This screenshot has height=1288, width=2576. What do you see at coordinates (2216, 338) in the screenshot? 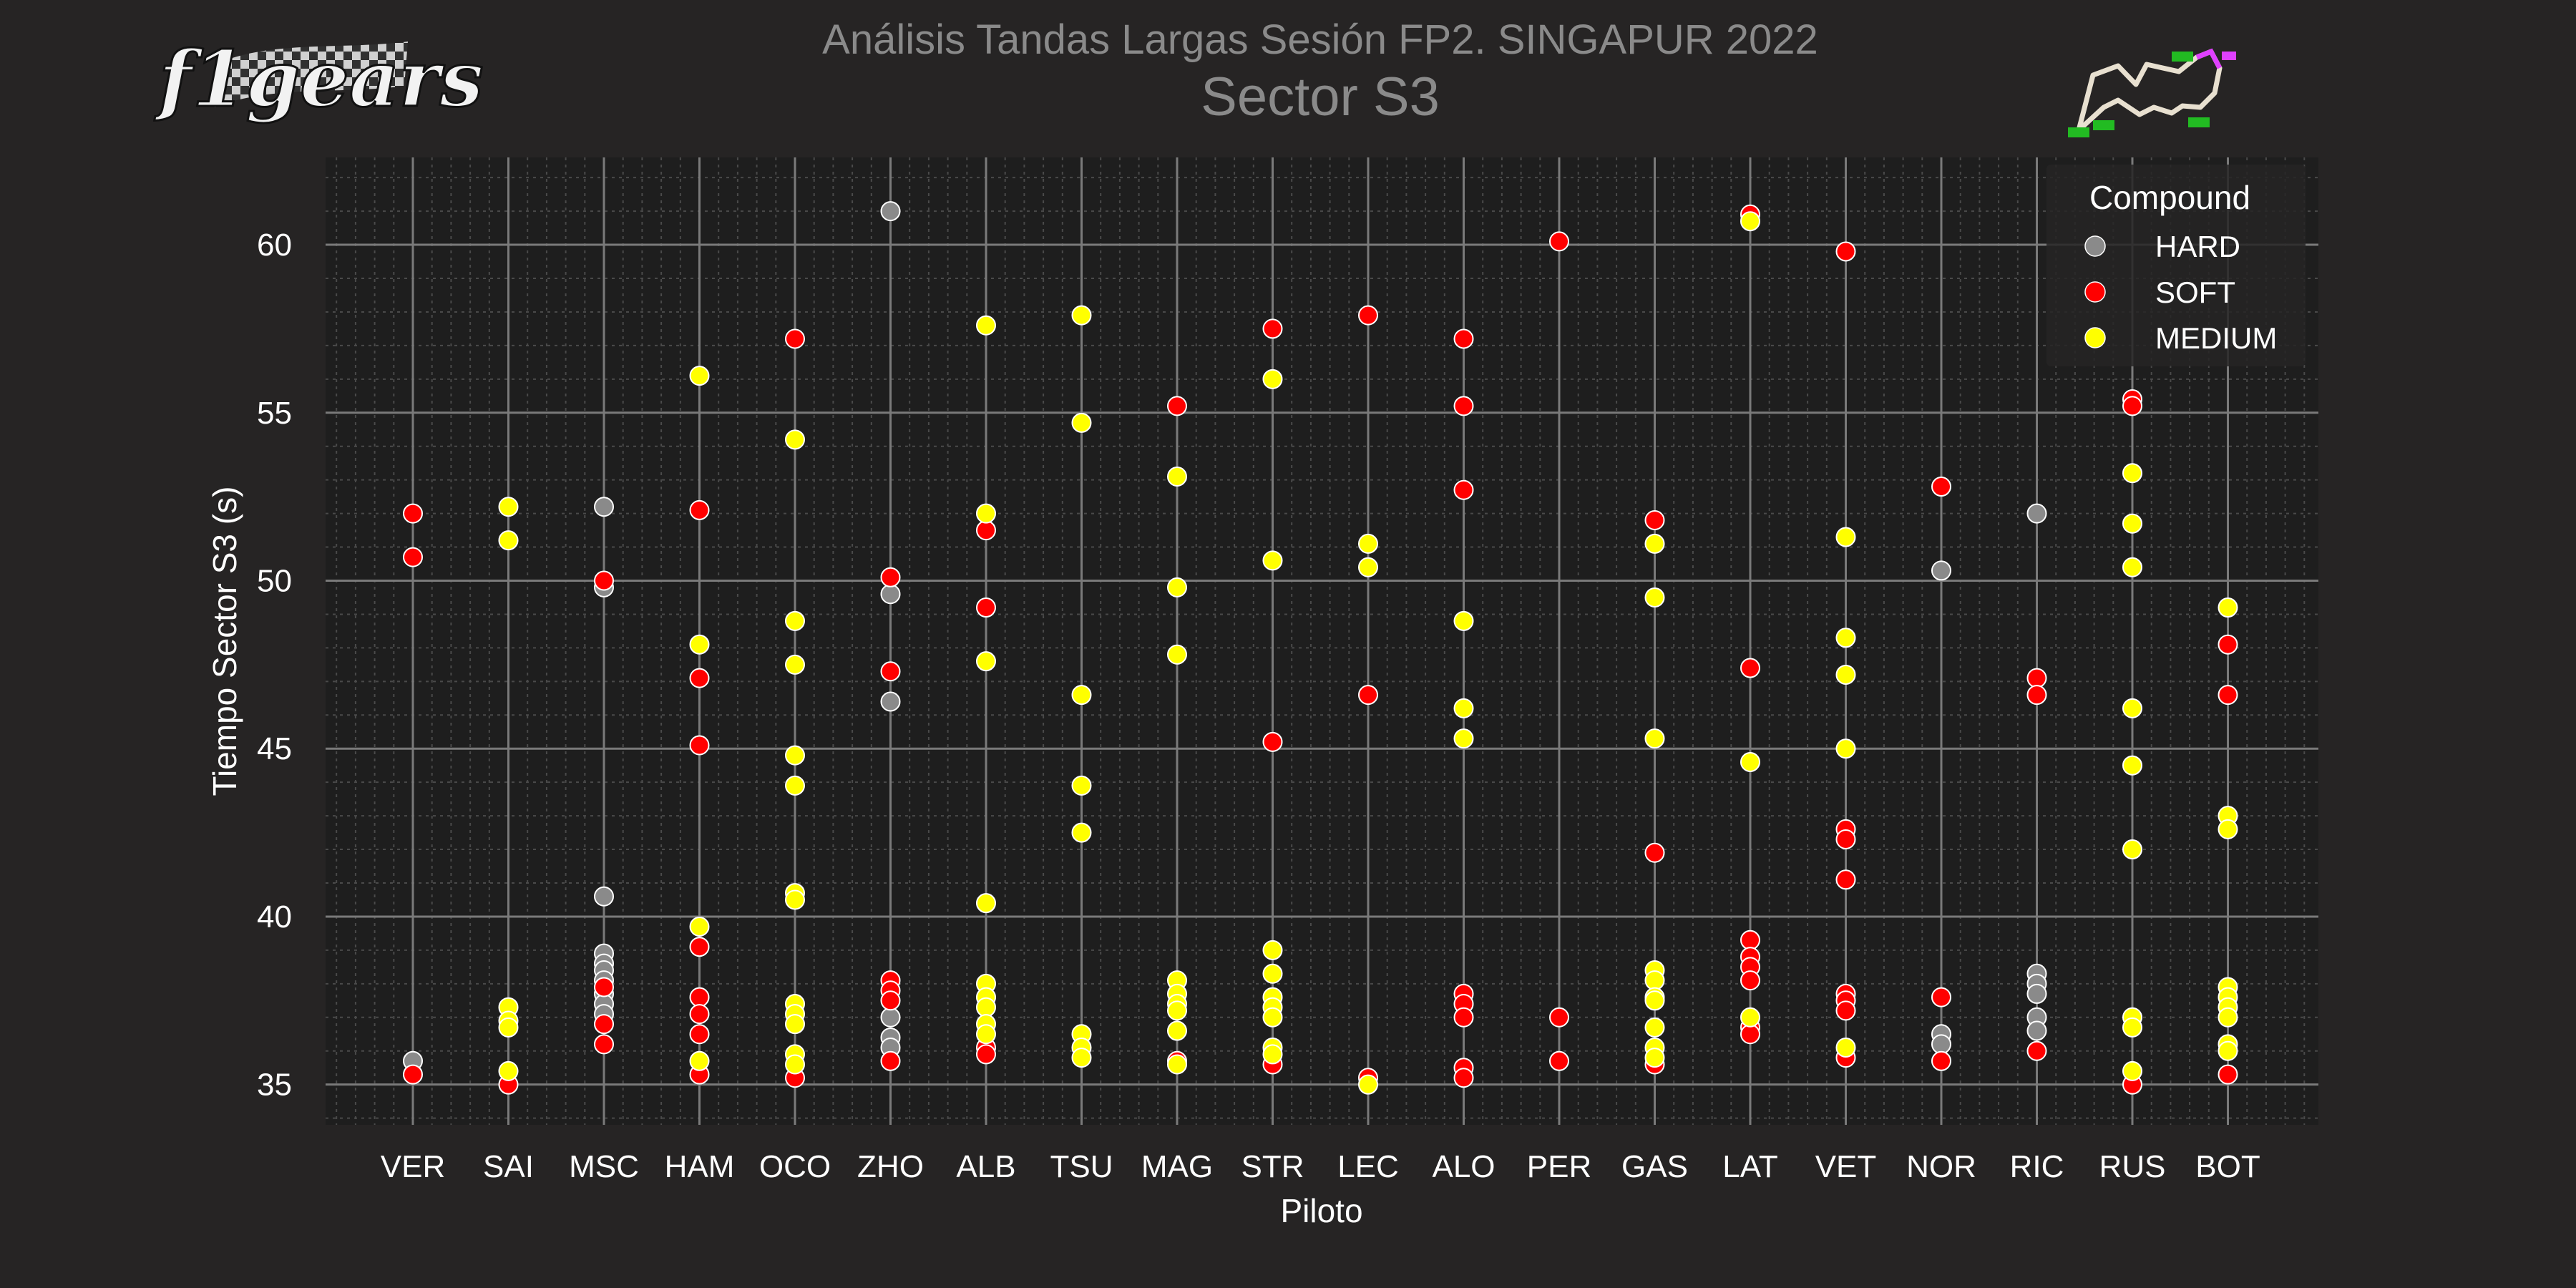
I see `legend-label: MEDIUM` at bounding box center [2216, 338].